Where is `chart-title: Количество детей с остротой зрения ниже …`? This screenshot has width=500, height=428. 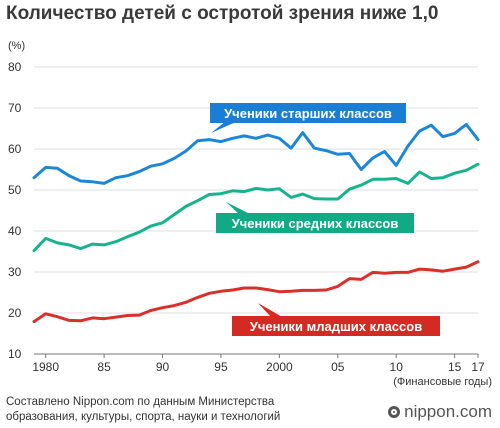 chart-title: Количество детей с остротой зрения ниже … is located at coordinates (222, 13).